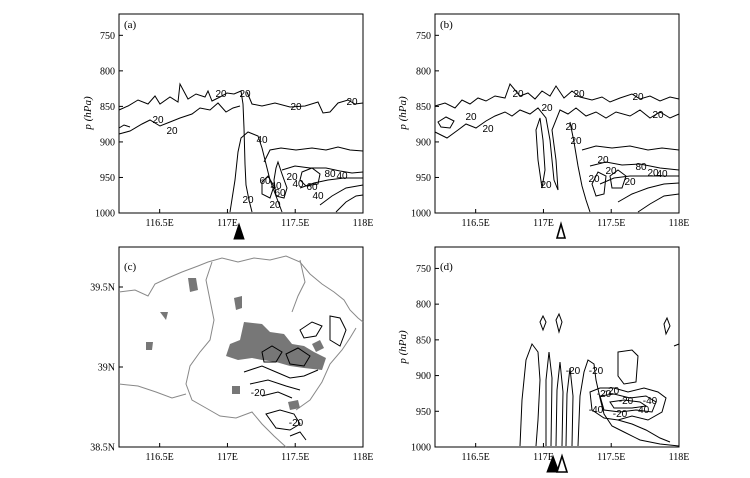  Describe the element at coordinates (423, 340) in the screenshot. I see `y-tick-label: 850` at that location.